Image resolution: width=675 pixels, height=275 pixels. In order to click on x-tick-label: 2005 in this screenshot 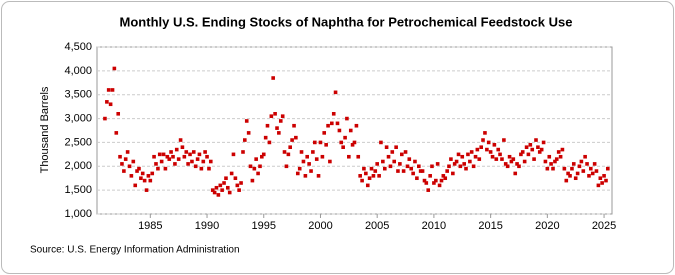, I will do `click(377, 226)`.